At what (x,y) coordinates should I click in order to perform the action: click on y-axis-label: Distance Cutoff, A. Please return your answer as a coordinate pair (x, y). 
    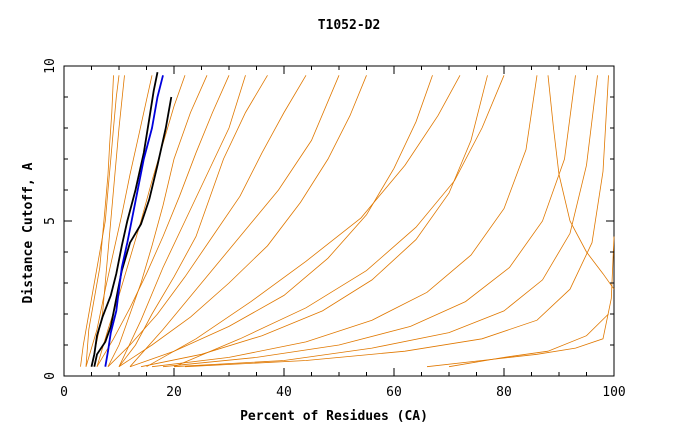
    Looking at the image, I should click on (28, 232).